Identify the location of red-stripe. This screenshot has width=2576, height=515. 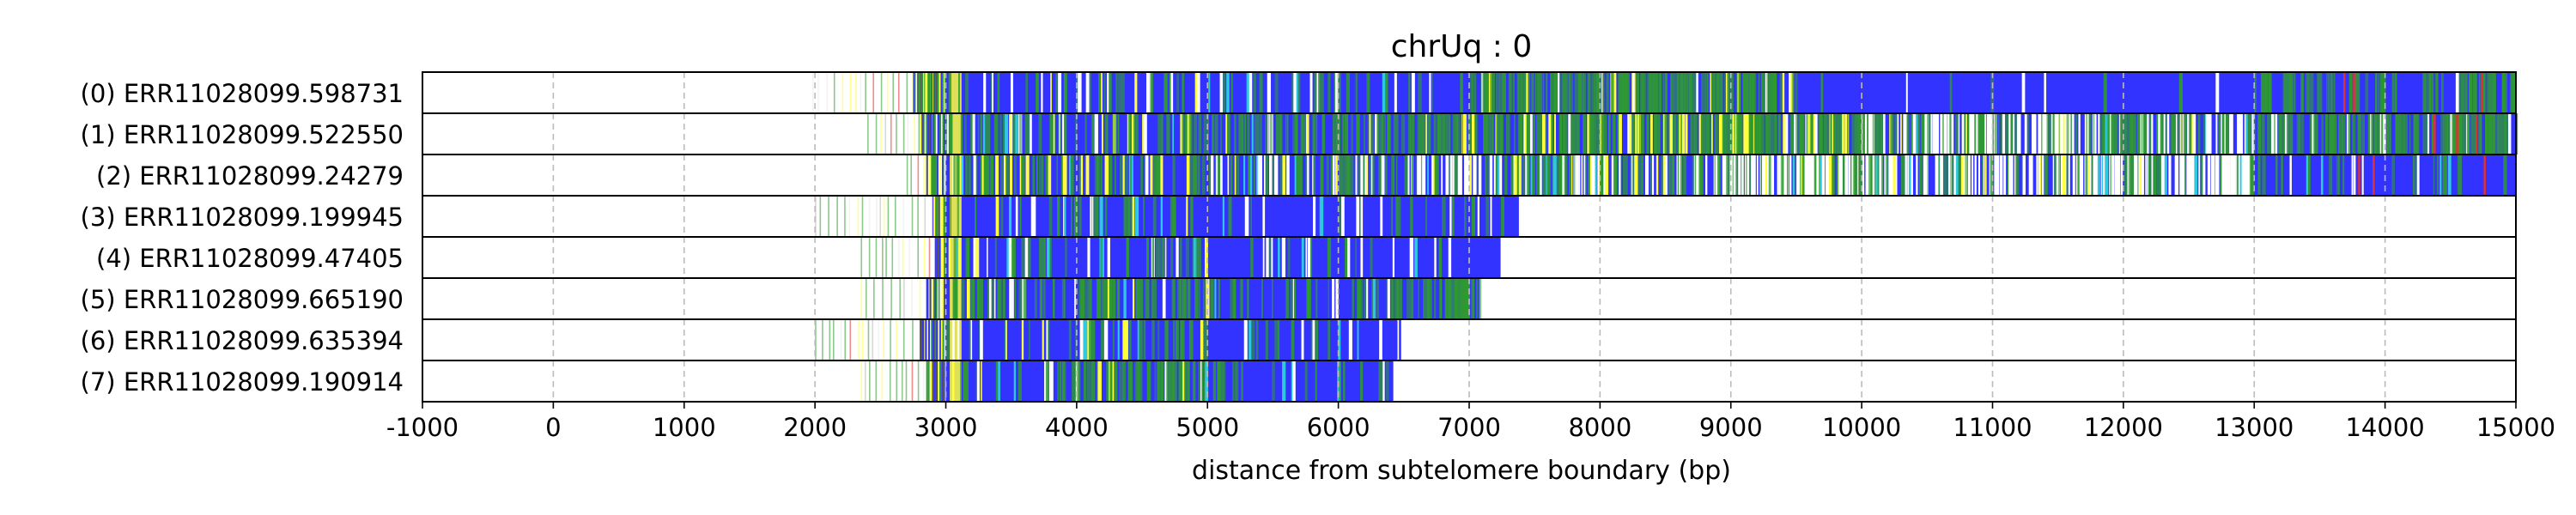
(2482, 92).